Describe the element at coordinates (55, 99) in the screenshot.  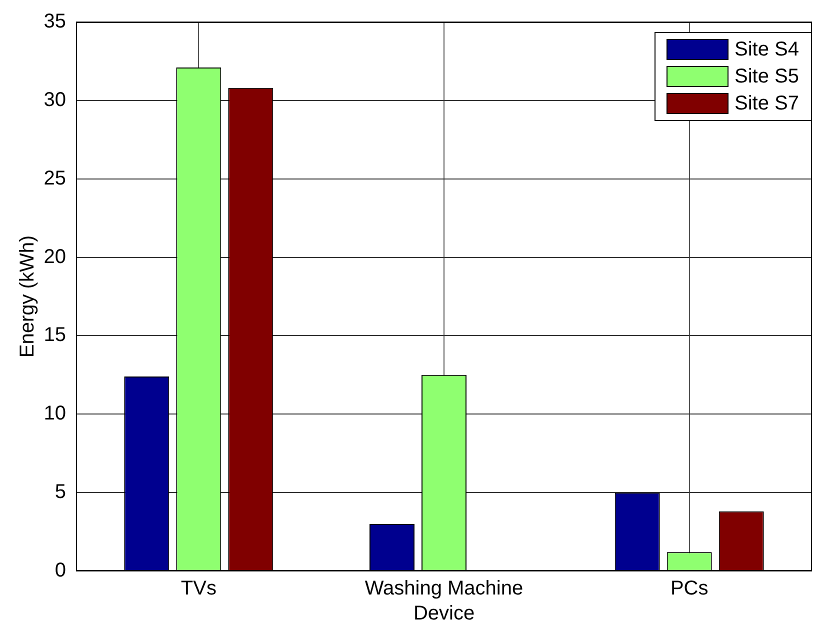
I see `y-tick-label: 30` at that location.